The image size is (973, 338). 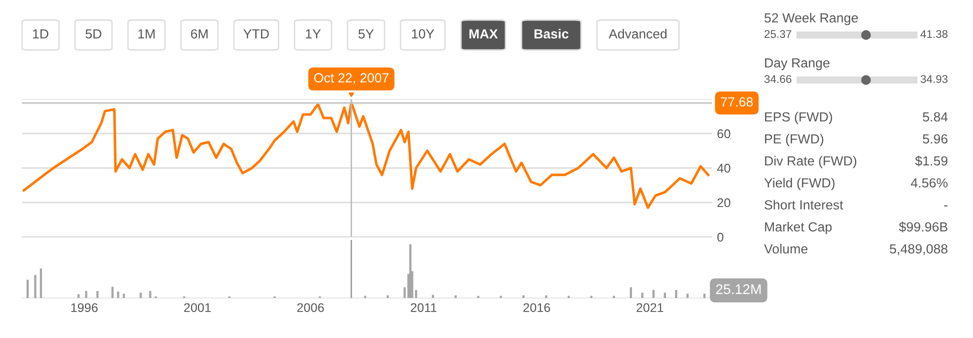 I want to click on text: 1M, so click(x=146, y=33).